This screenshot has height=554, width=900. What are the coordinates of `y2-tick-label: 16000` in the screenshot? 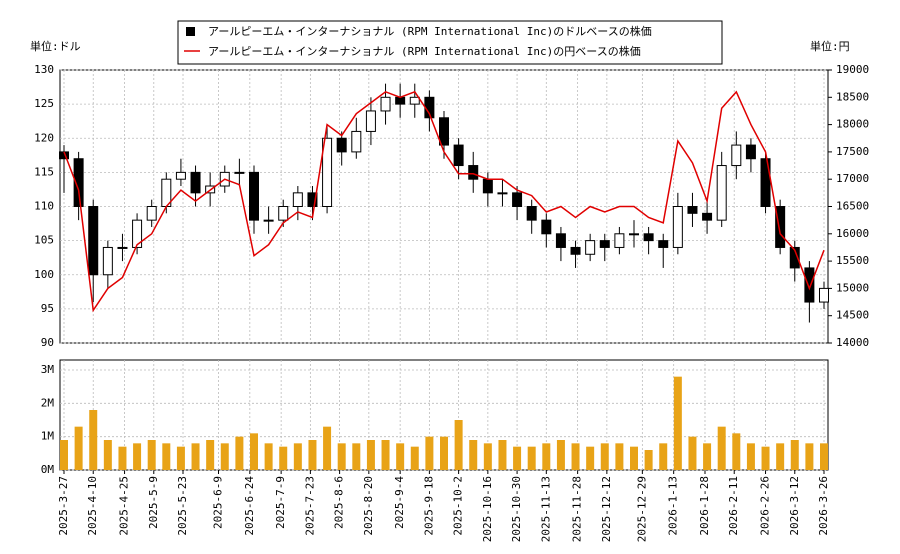 It's located at (852, 233).